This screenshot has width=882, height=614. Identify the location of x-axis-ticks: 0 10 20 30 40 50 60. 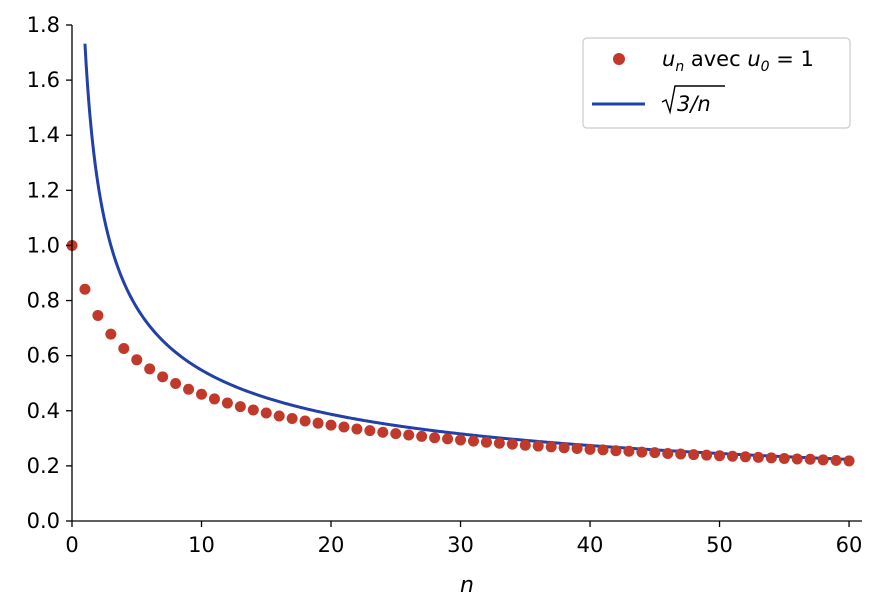
(463, 539).